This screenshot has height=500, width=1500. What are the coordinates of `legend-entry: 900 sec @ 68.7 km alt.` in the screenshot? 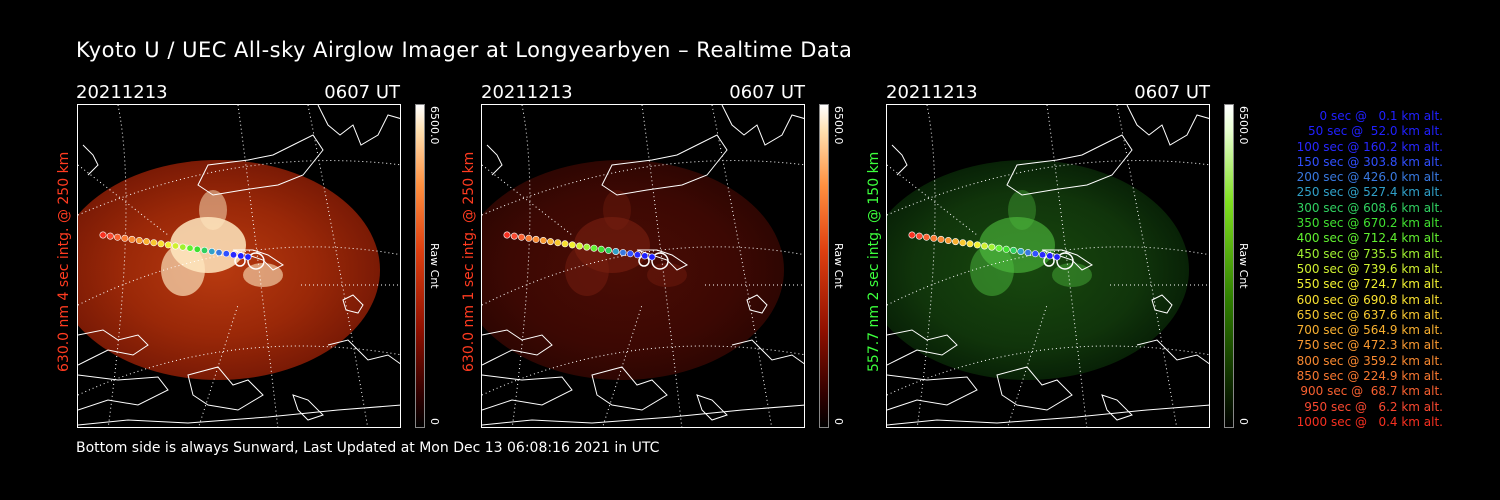 It's located at (1371, 391).